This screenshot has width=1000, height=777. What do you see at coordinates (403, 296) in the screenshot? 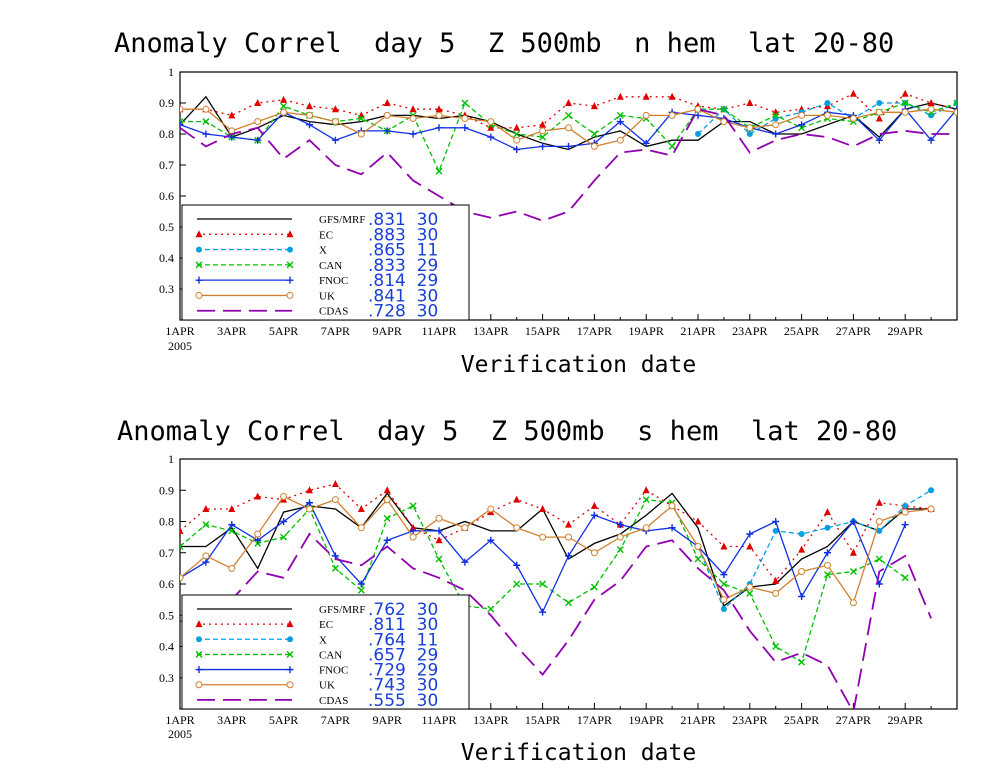
I see `legend-series-score: .841 30` at bounding box center [403, 296].